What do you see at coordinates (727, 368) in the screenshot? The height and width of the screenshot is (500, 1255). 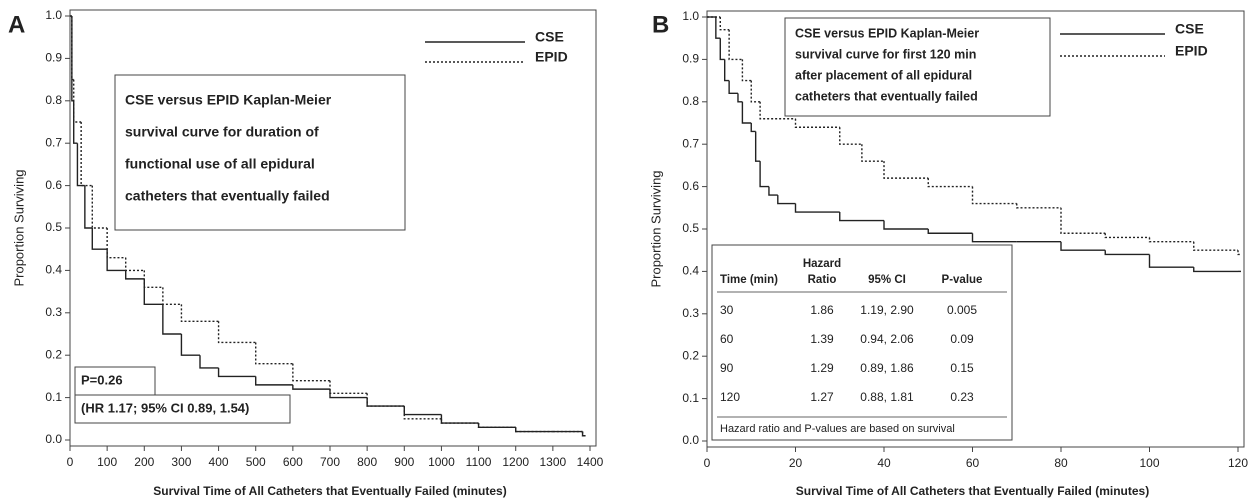 I see `table-cell: 90` at bounding box center [727, 368].